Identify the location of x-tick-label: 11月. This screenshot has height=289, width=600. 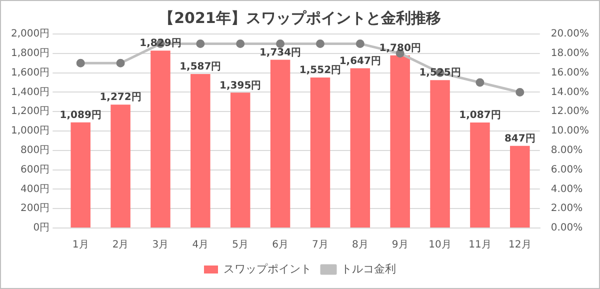
(480, 245).